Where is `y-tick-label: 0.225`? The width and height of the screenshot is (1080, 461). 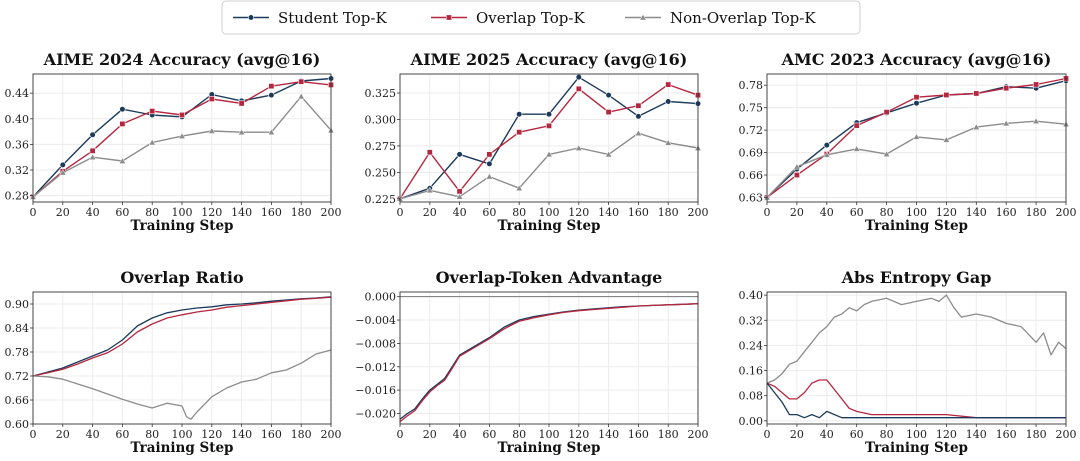
y-tick-label: 0.225 is located at coordinates (381, 199).